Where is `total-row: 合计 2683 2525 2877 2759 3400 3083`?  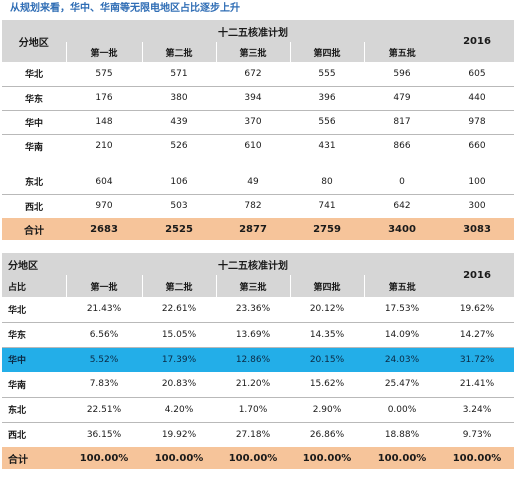
total-row: 合计 2683 2525 2877 2759 3400 3083 is located at coordinates (258, 229).